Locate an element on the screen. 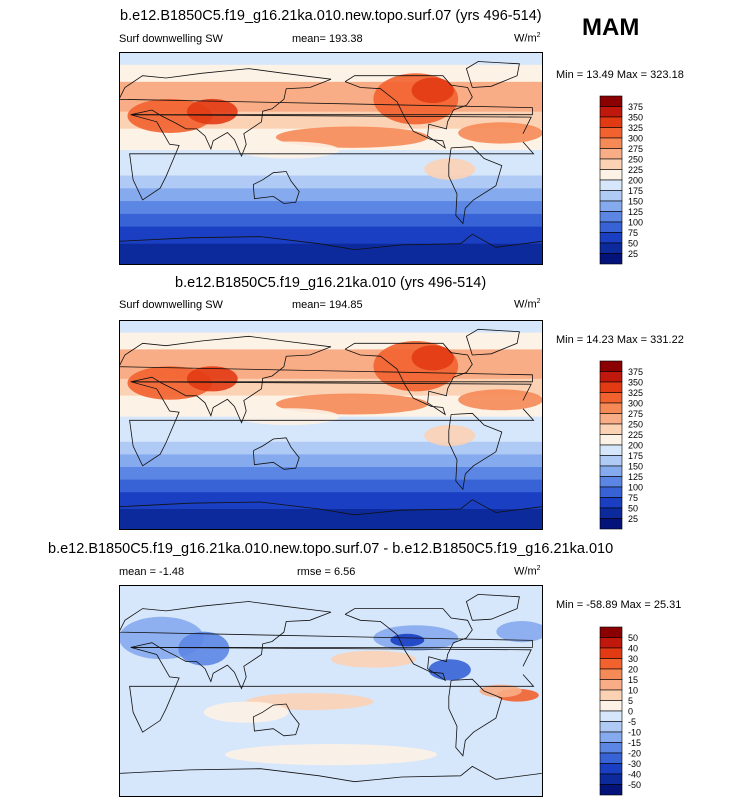 Image resolution: width=733 pixels, height=803 pixels. panel2-min-max: Min = 14.23 Max = 331.22 is located at coordinates (620, 340).